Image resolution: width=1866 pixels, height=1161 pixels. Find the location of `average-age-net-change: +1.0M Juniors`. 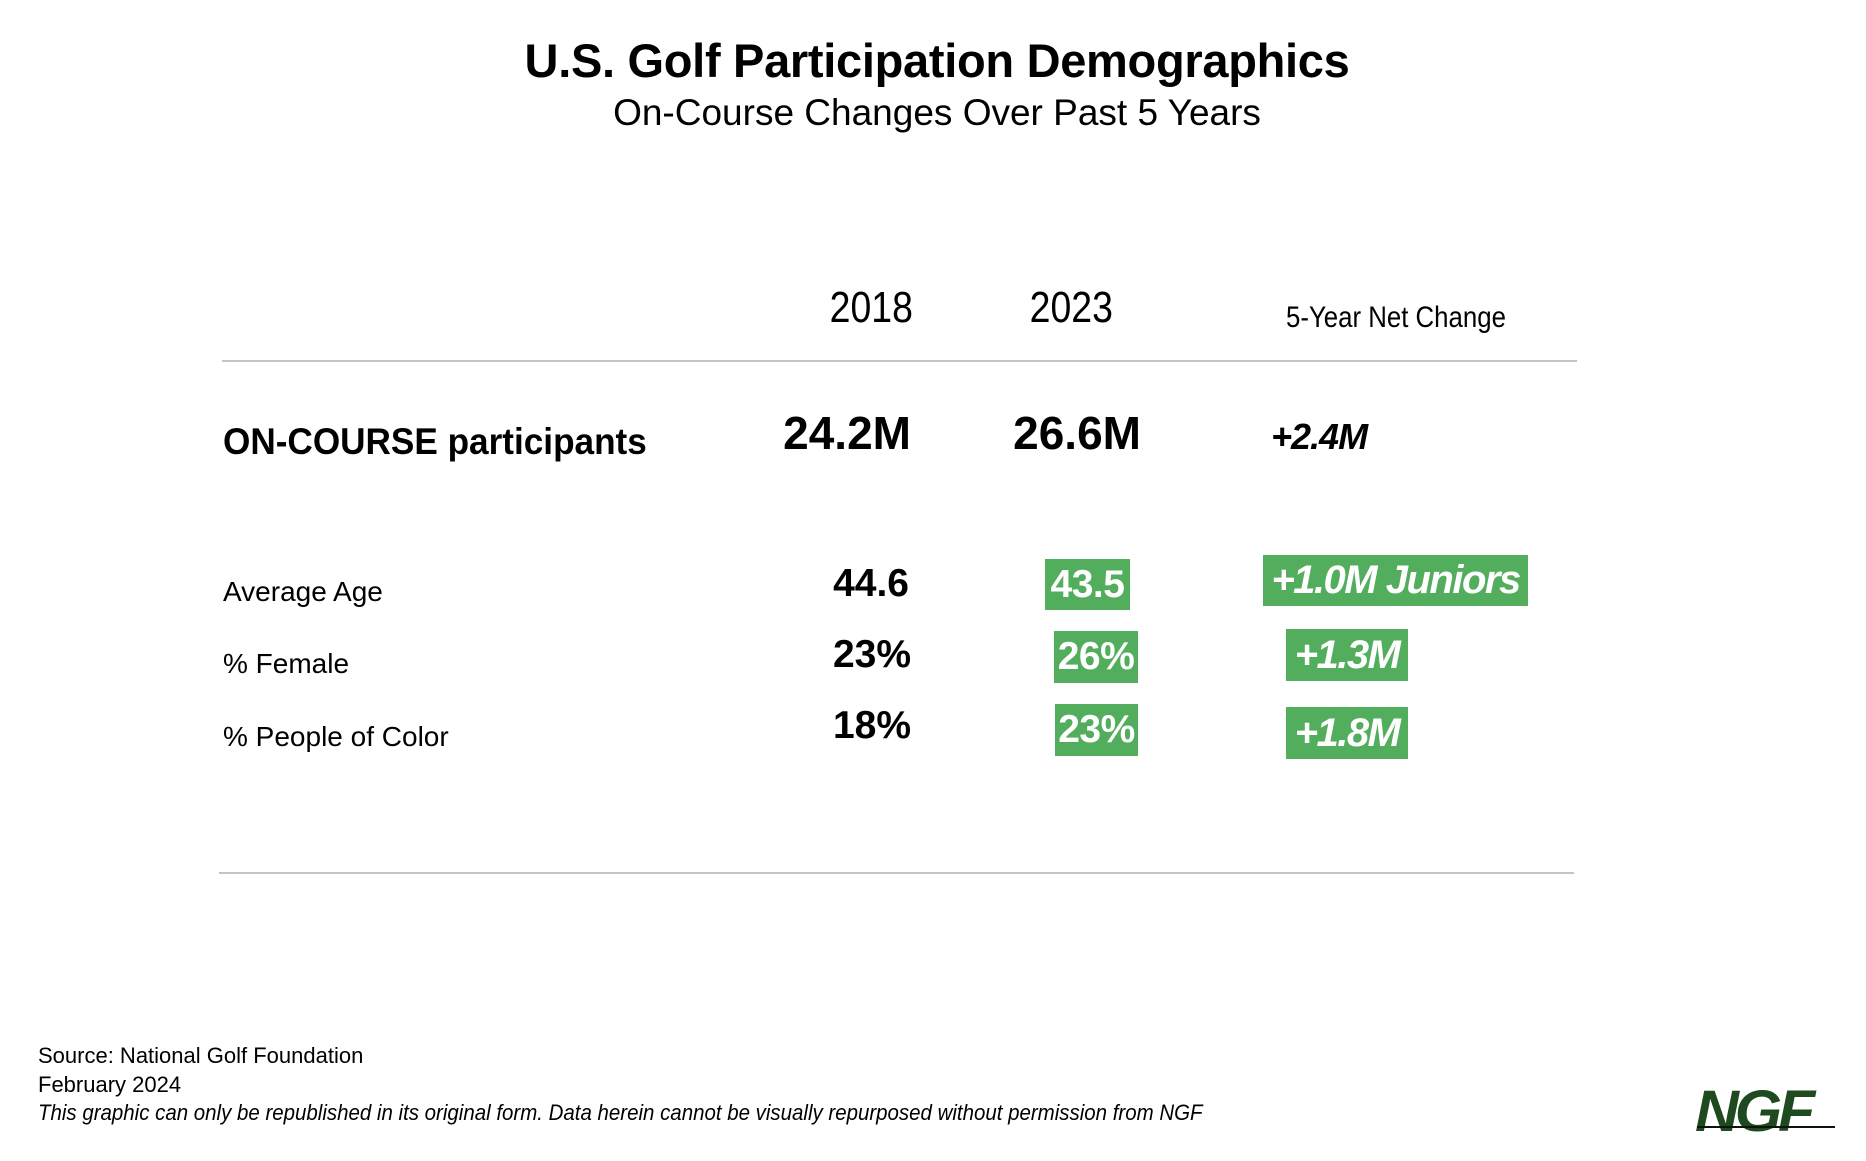

average-age-net-change: +1.0M Juniors is located at coordinates (1396, 580).